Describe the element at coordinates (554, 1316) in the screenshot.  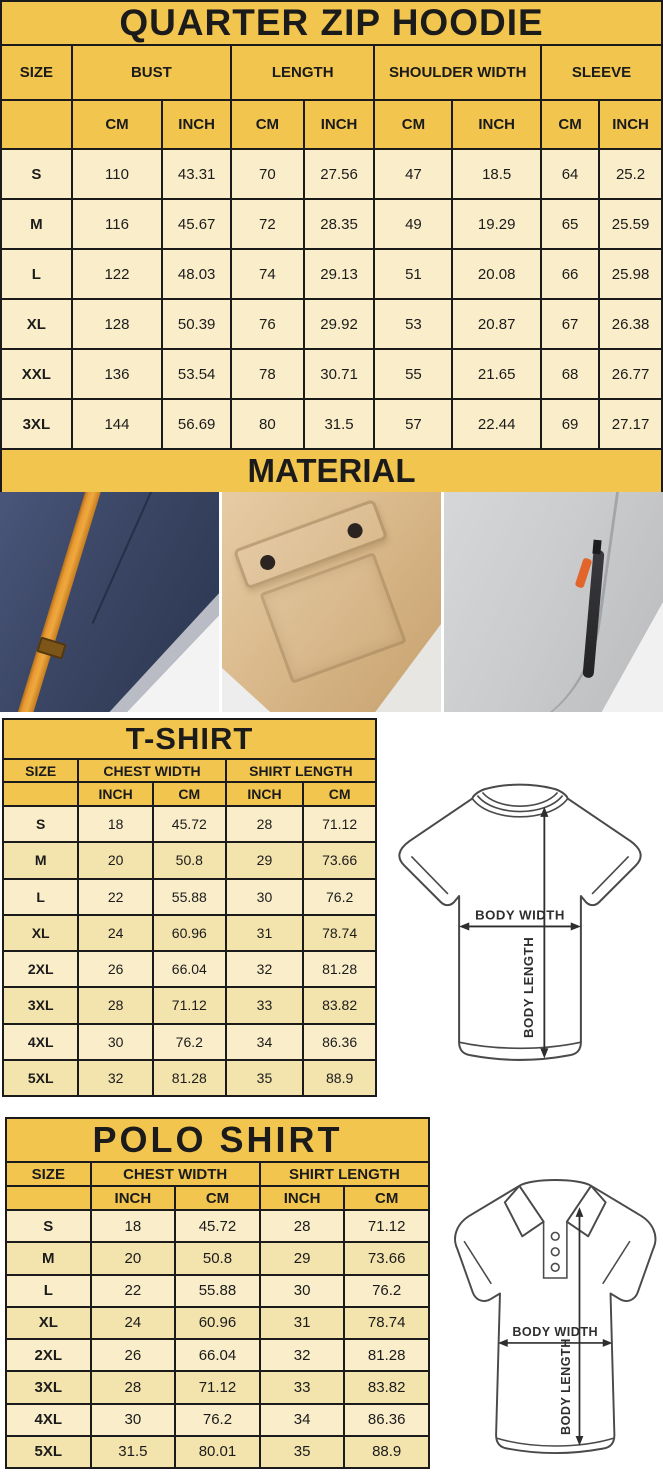
I see `polo-line-drawing: BODY WIDTH BODY LENGTH` at that location.